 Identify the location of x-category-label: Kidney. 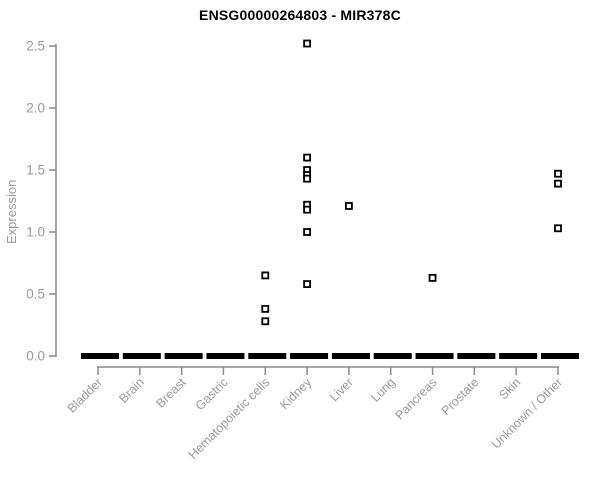
(295, 393).